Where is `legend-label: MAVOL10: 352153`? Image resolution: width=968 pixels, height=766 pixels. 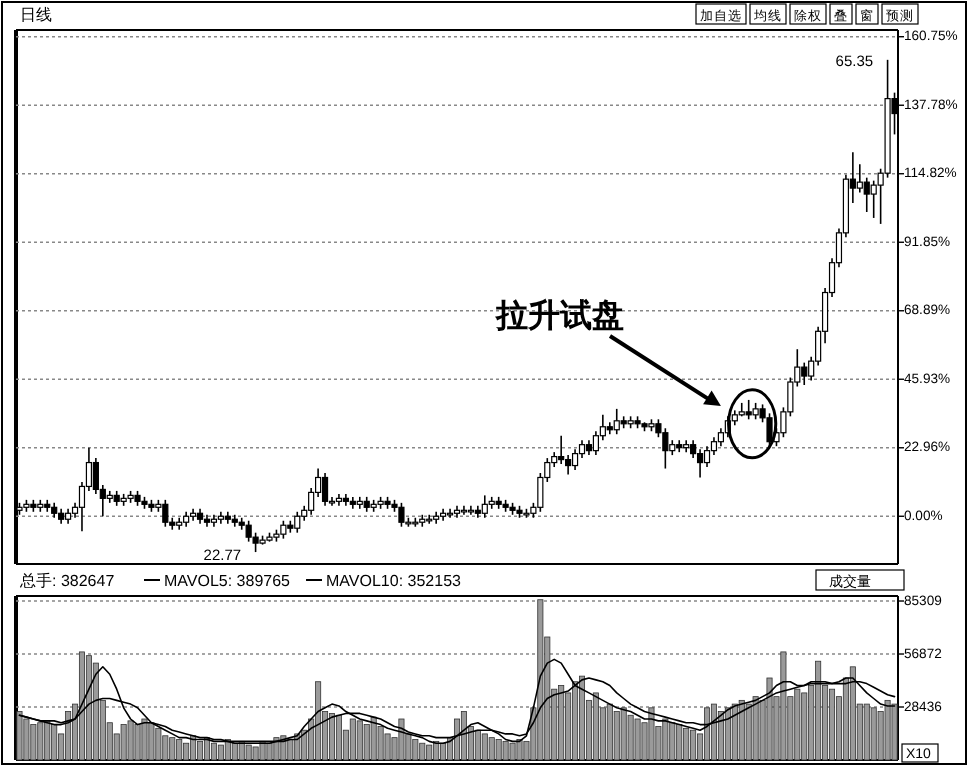
legend-label: MAVOL10: 352153 is located at coordinates (394, 581).